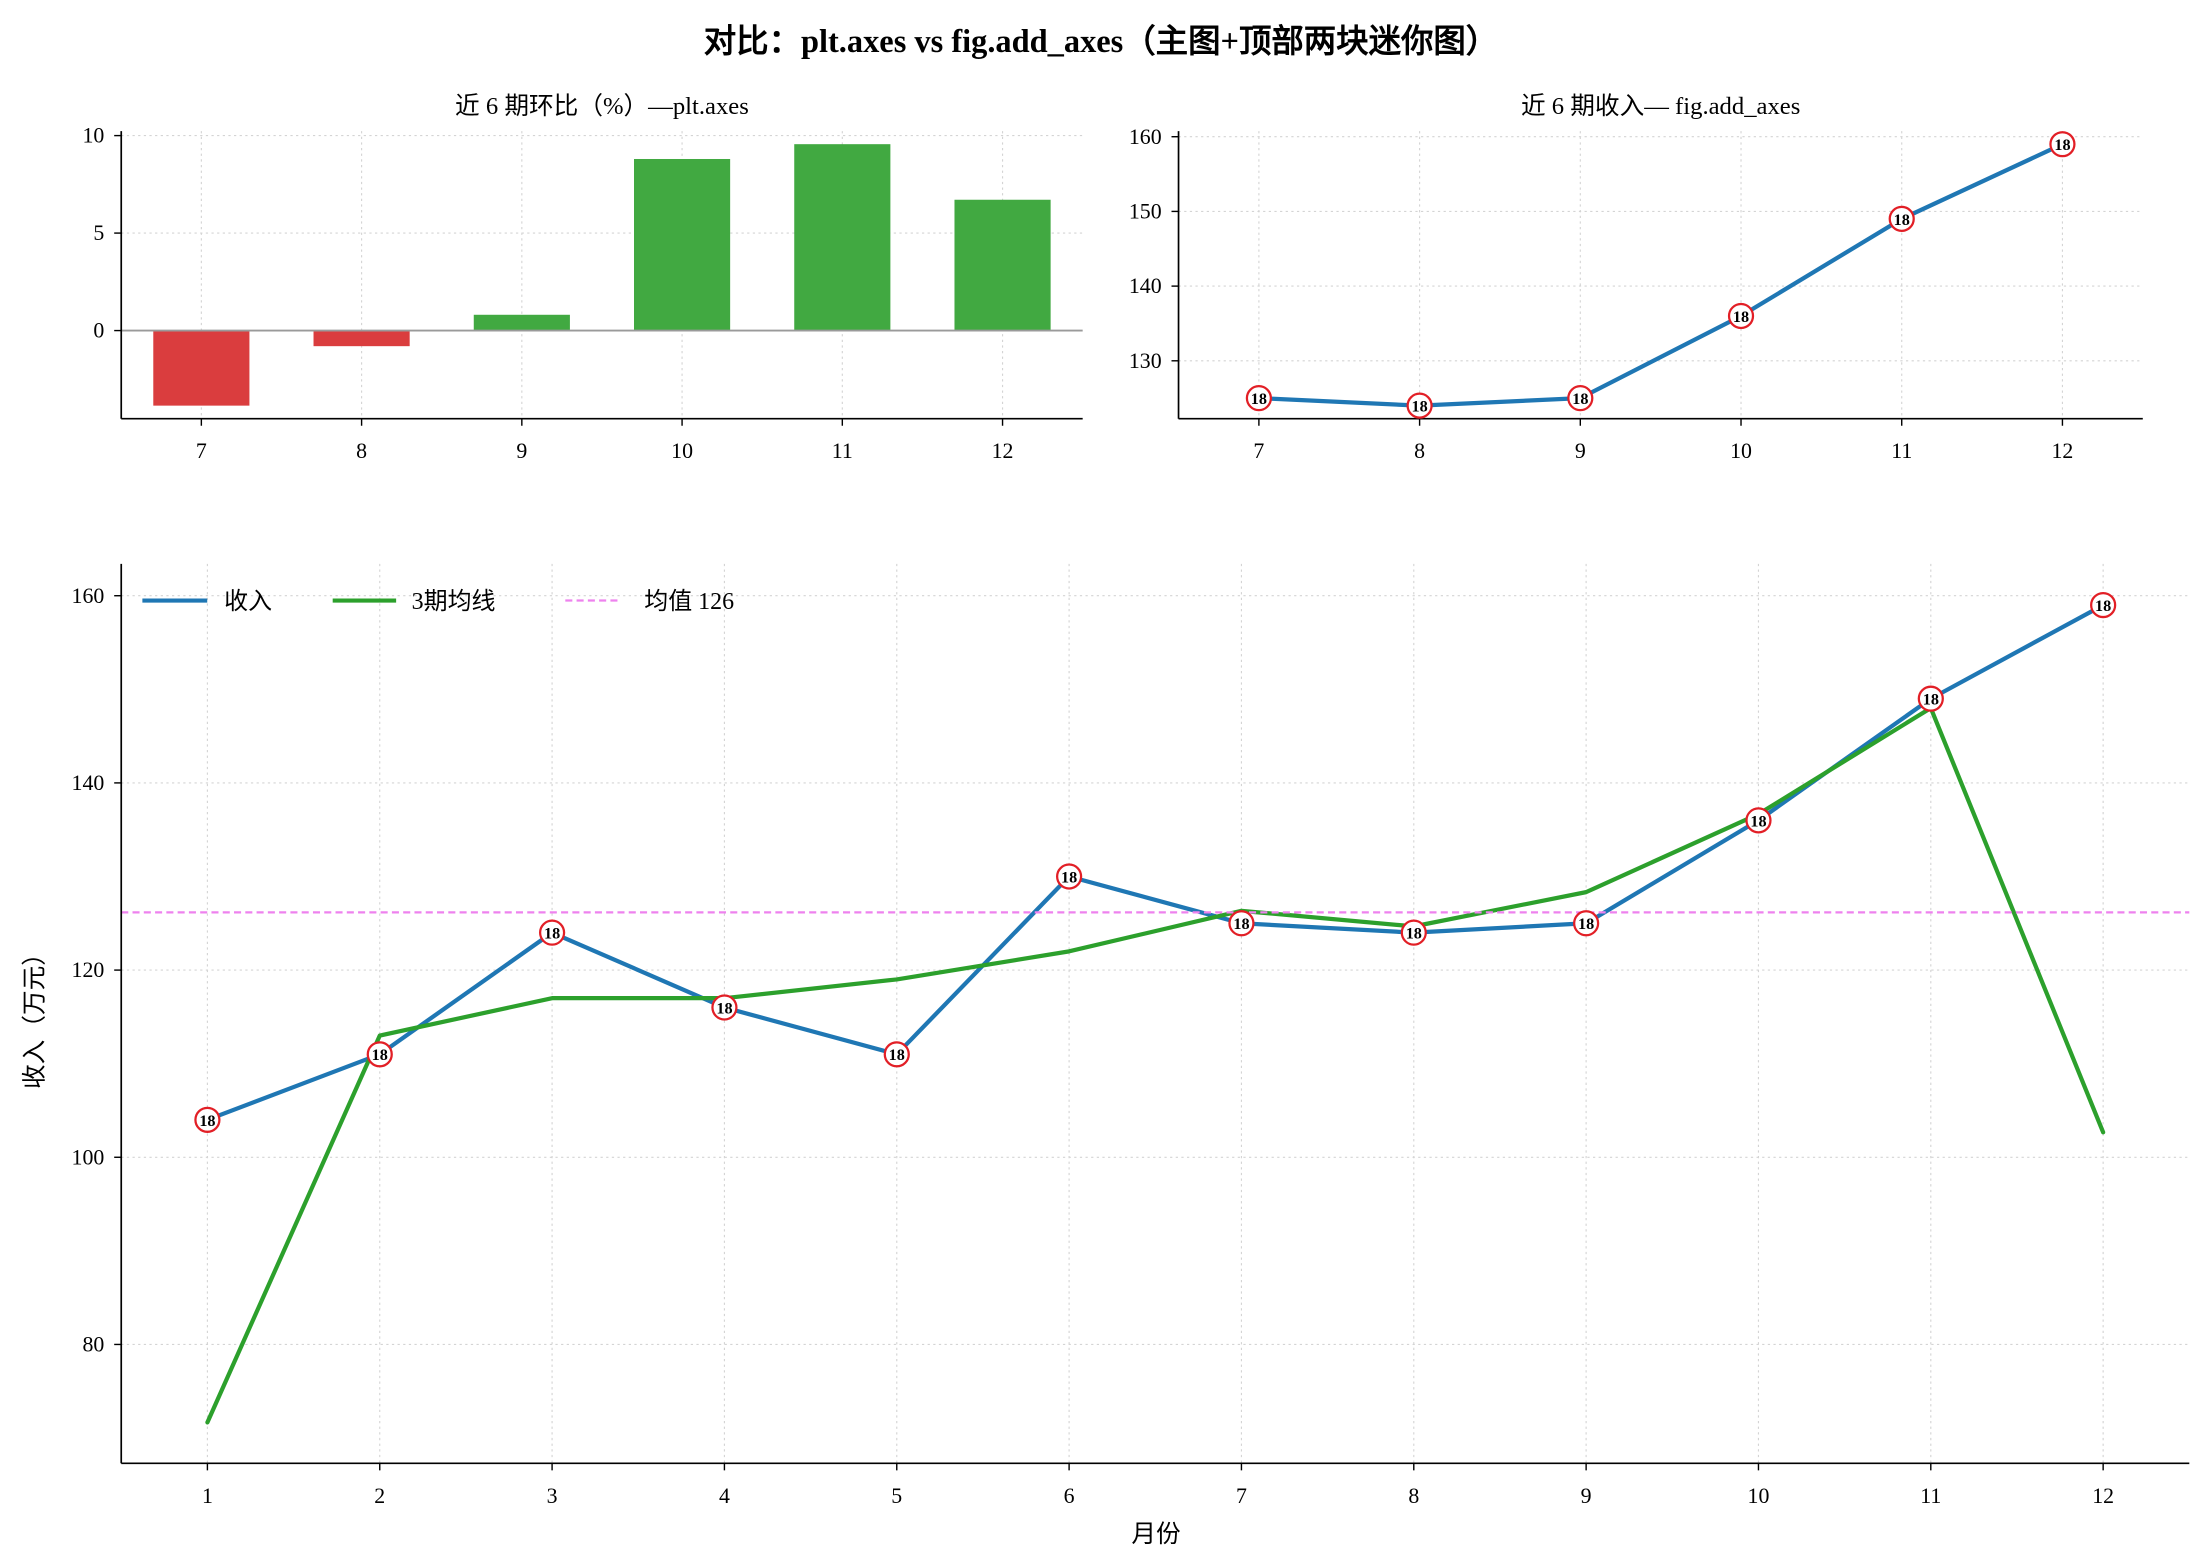  I want to click on mini-x-tick-label: 11, so click(1901, 451).